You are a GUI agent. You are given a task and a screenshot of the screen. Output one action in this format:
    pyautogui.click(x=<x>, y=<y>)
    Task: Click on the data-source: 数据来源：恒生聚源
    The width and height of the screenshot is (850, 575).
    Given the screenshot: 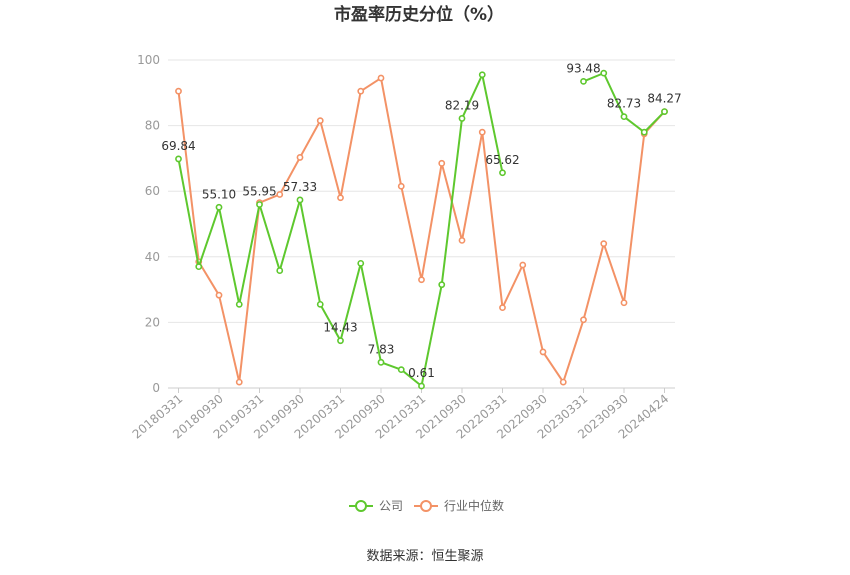 What is the action you would take?
    pyautogui.click(x=424, y=556)
    